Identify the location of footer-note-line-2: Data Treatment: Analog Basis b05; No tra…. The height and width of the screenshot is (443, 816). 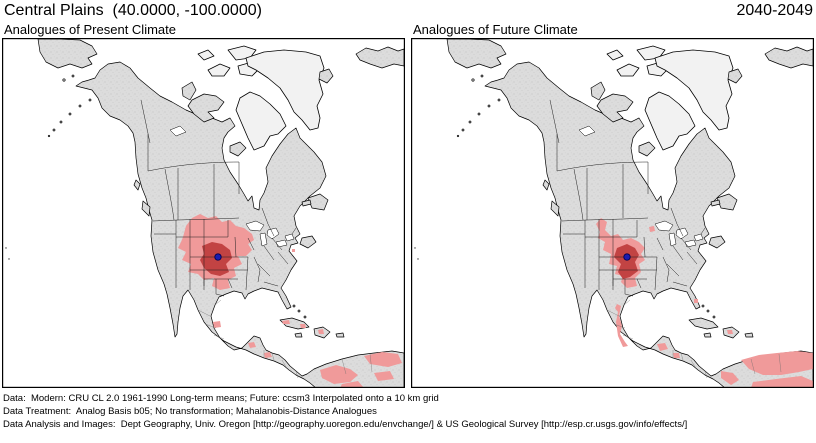
(190, 411).